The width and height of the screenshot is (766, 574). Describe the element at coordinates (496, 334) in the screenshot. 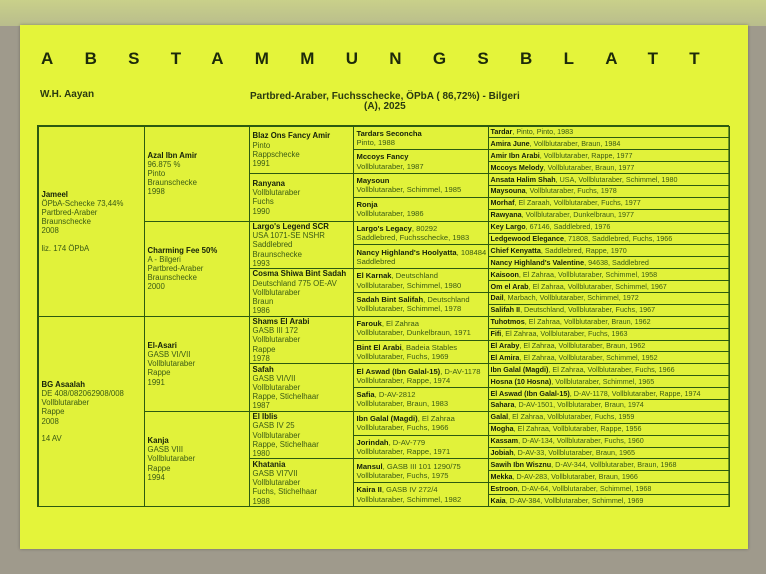

I see `horse-name: Fifi` at that location.